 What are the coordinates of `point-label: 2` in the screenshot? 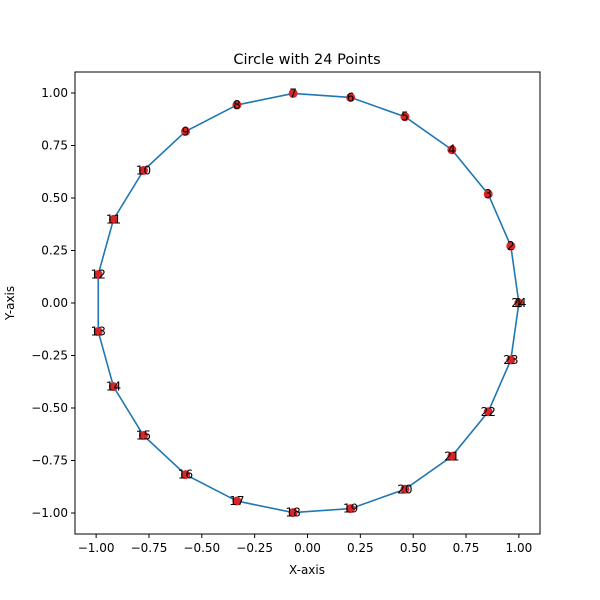 It's located at (511, 246).